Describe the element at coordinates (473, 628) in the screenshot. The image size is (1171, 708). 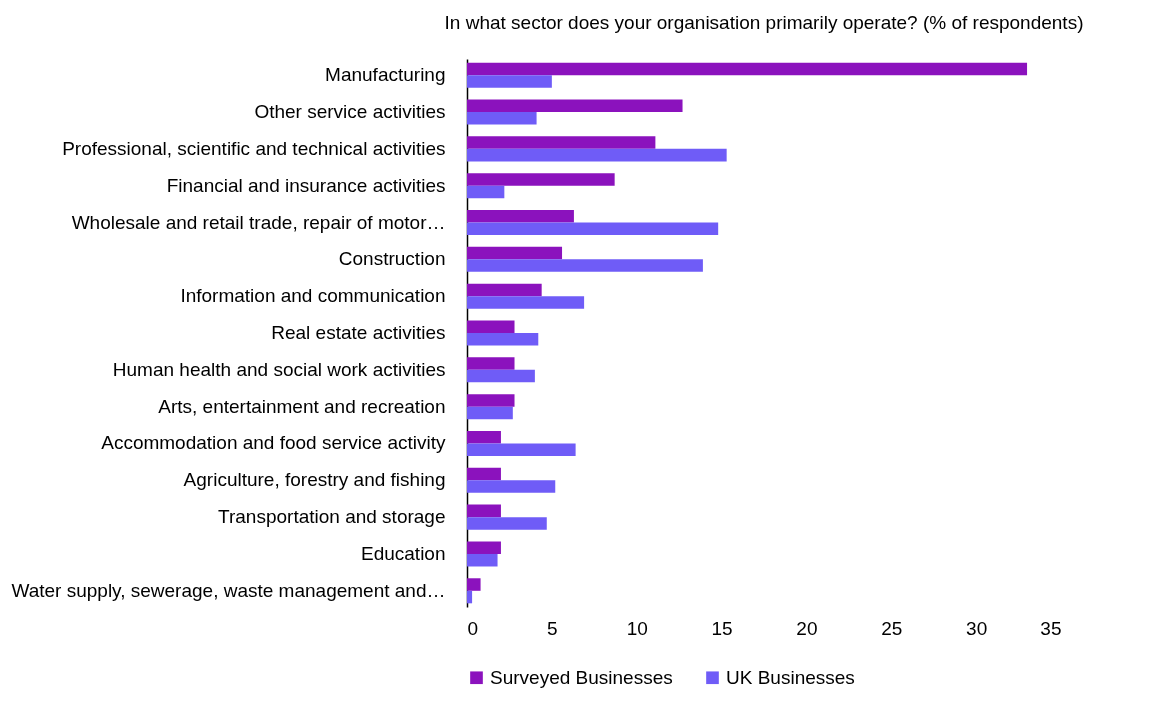
I see `x-tick-label: 0` at that location.